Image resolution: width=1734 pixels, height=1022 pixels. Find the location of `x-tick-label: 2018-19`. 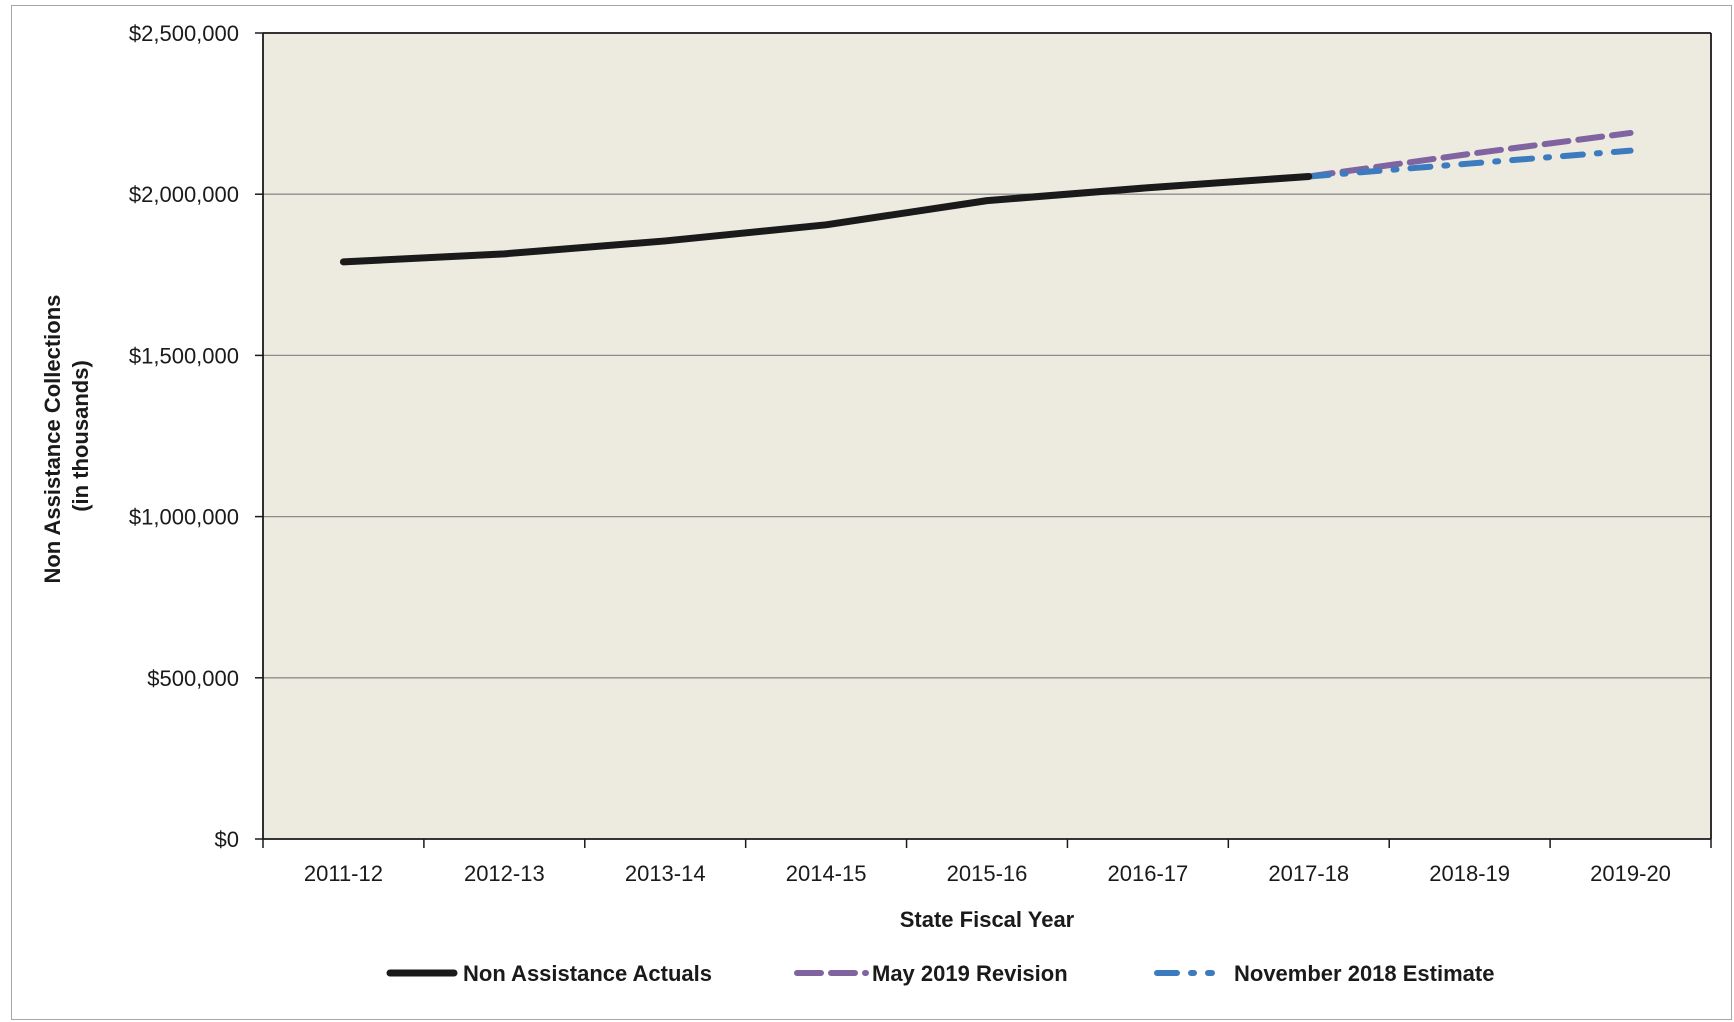

x-tick-label: 2018-19 is located at coordinates (1469, 873).